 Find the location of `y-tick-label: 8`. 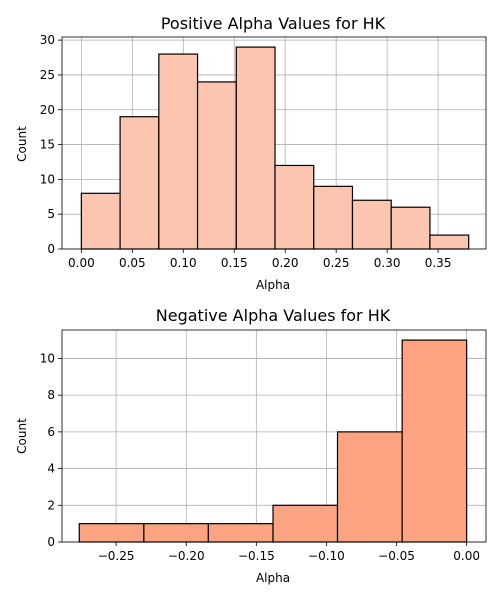

y-tick-label: 8 is located at coordinates (51, 395).